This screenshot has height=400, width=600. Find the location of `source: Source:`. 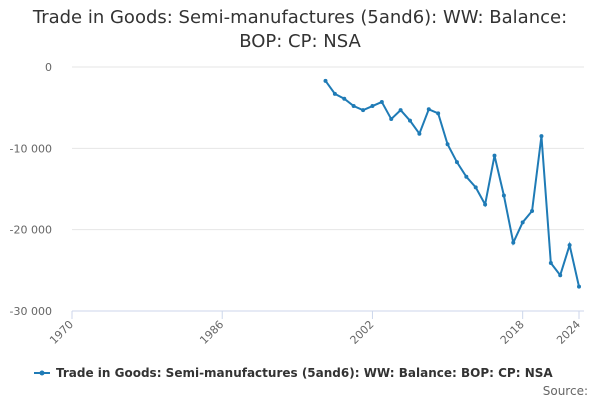

source: Source: is located at coordinates (565, 391).